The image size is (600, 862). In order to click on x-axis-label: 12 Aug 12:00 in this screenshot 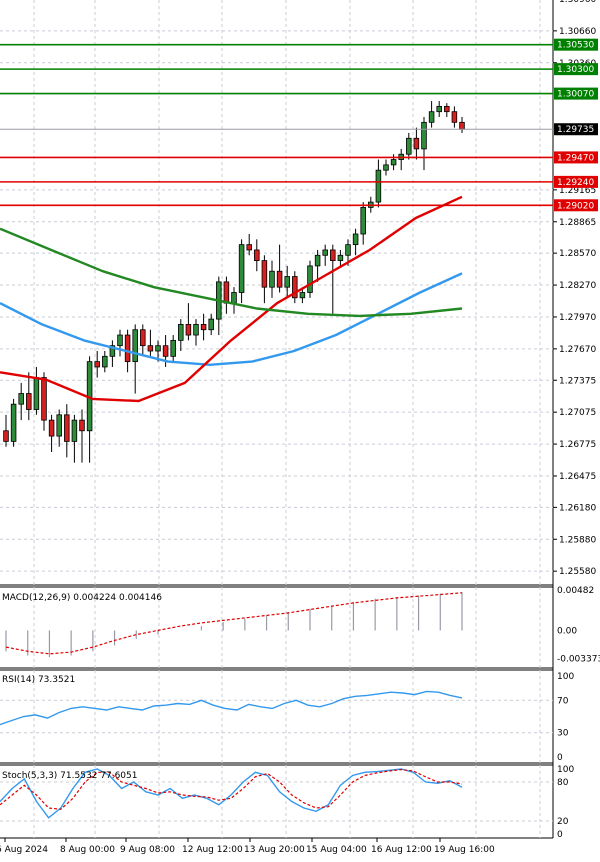, I will do `click(212, 850)`.